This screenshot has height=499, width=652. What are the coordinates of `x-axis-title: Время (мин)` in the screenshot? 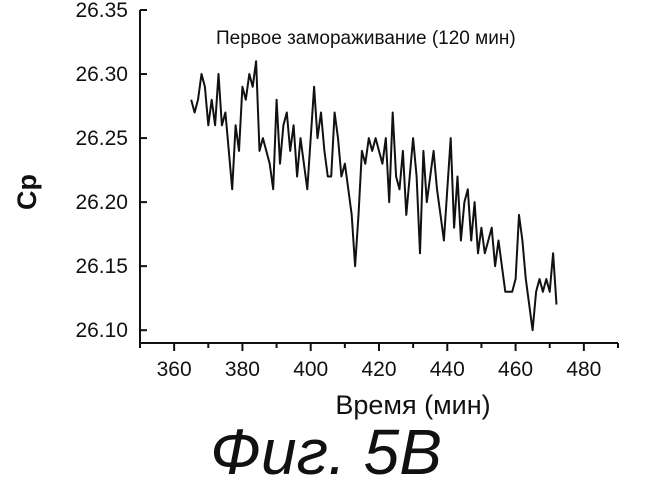 It's located at (412, 405).